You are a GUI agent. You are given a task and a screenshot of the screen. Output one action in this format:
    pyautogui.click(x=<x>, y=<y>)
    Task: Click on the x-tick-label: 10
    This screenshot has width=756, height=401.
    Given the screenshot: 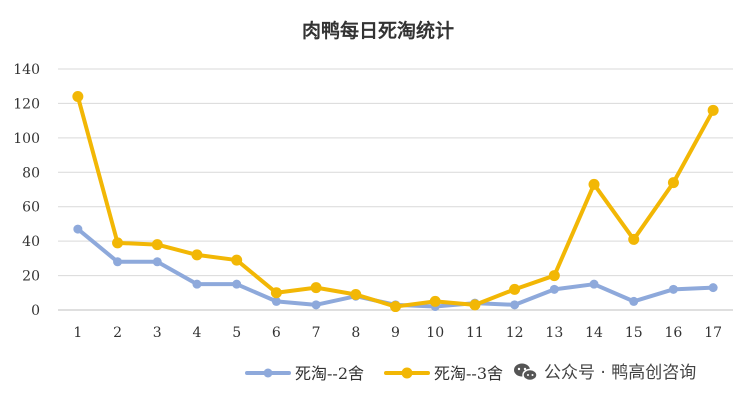 What is the action you would take?
    pyautogui.click(x=435, y=333)
    